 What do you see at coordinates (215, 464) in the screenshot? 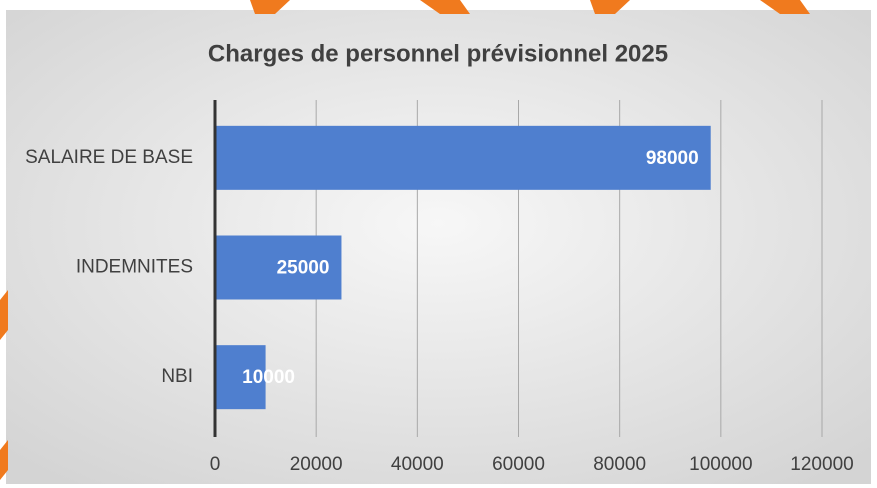
I see `x-tick-label: 0` at bounding box center [215, 464].